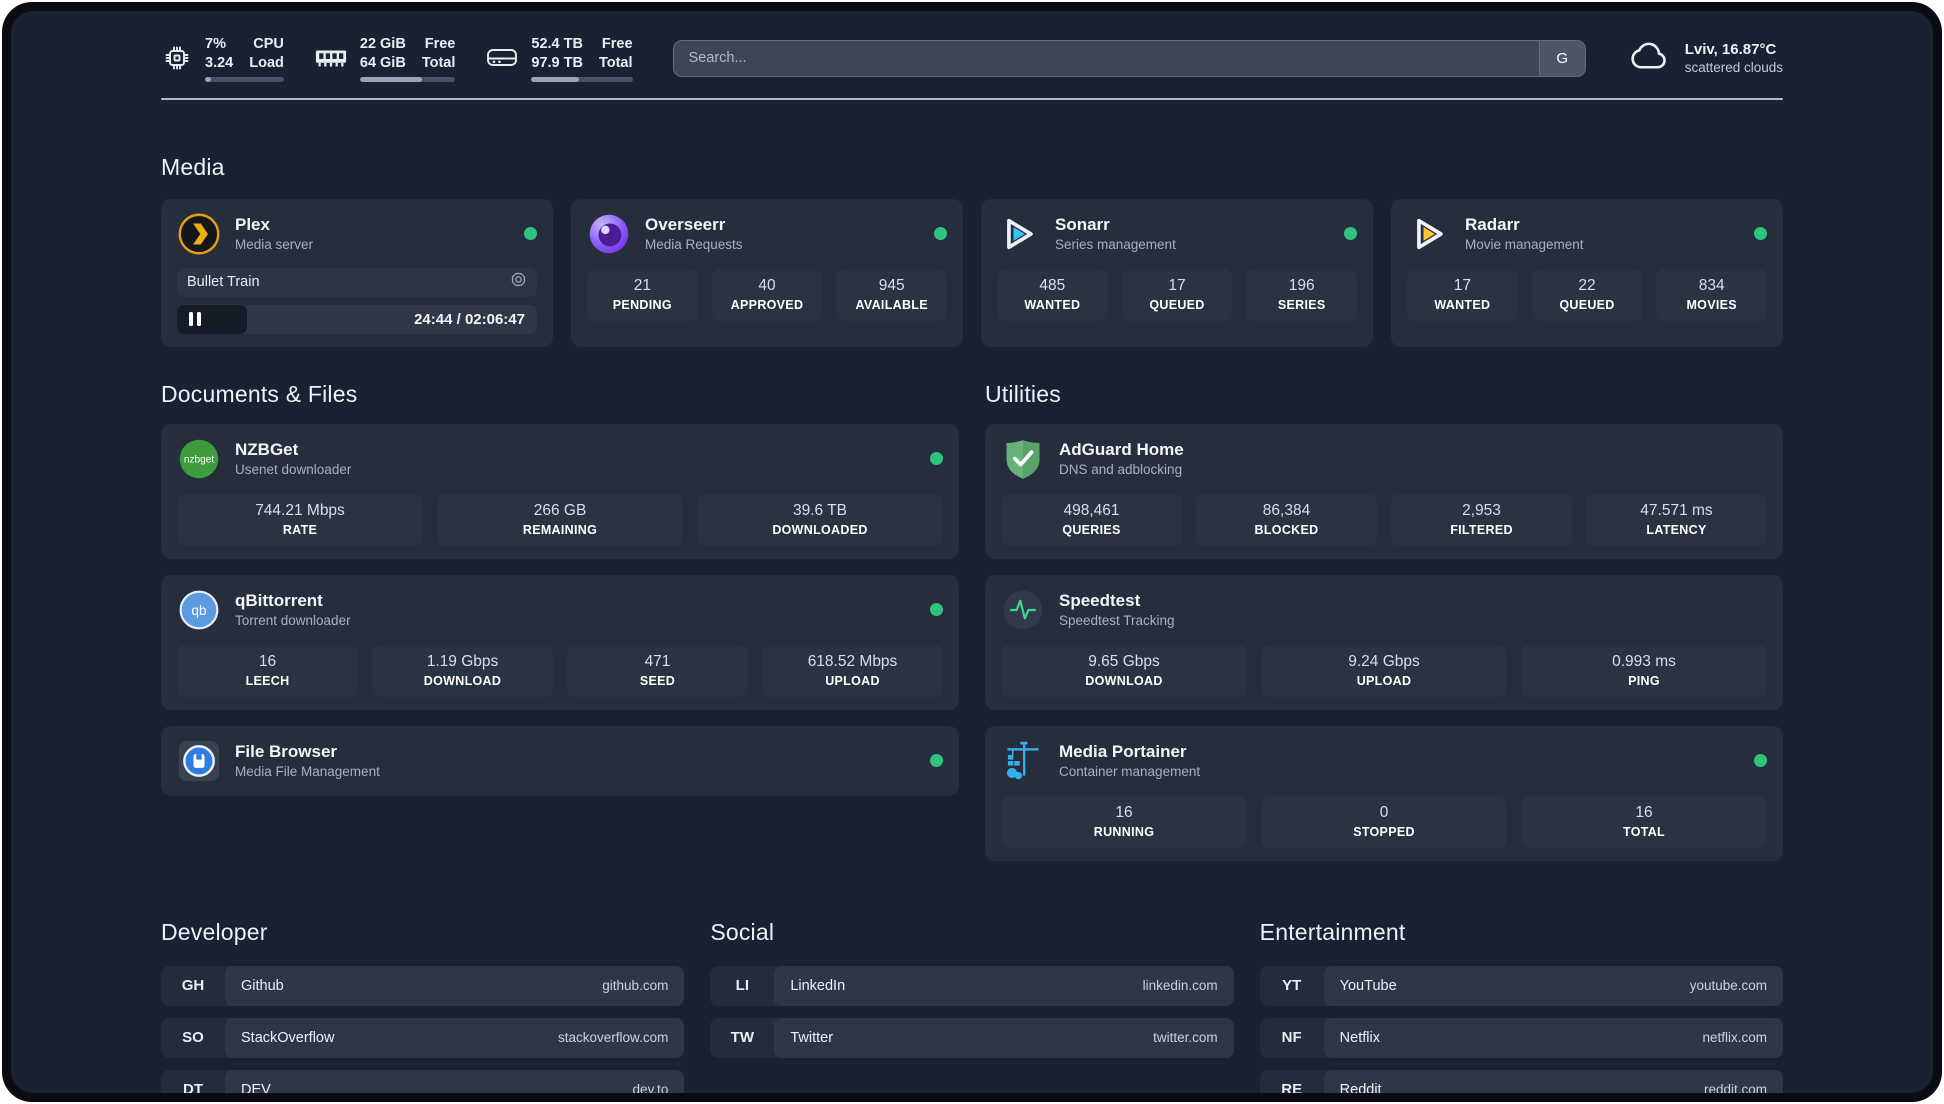 This screenshot has height=1104, width=1944. Describe the element at coordinates (1587, 294) in the screenshot. I see `stat-tile: 22 QUEUED` at that location.